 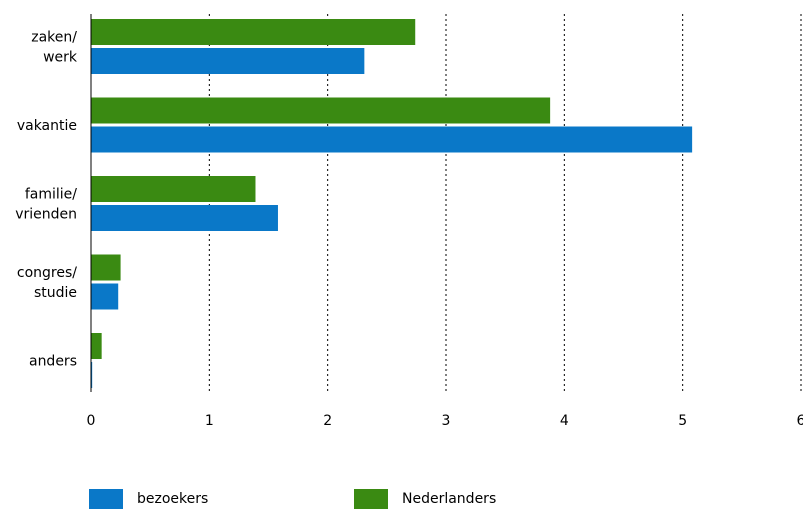 What do you see at coordinates (53, 362) in the screenshot?
I see `category-label: anders` at bounding box center [53, 362].